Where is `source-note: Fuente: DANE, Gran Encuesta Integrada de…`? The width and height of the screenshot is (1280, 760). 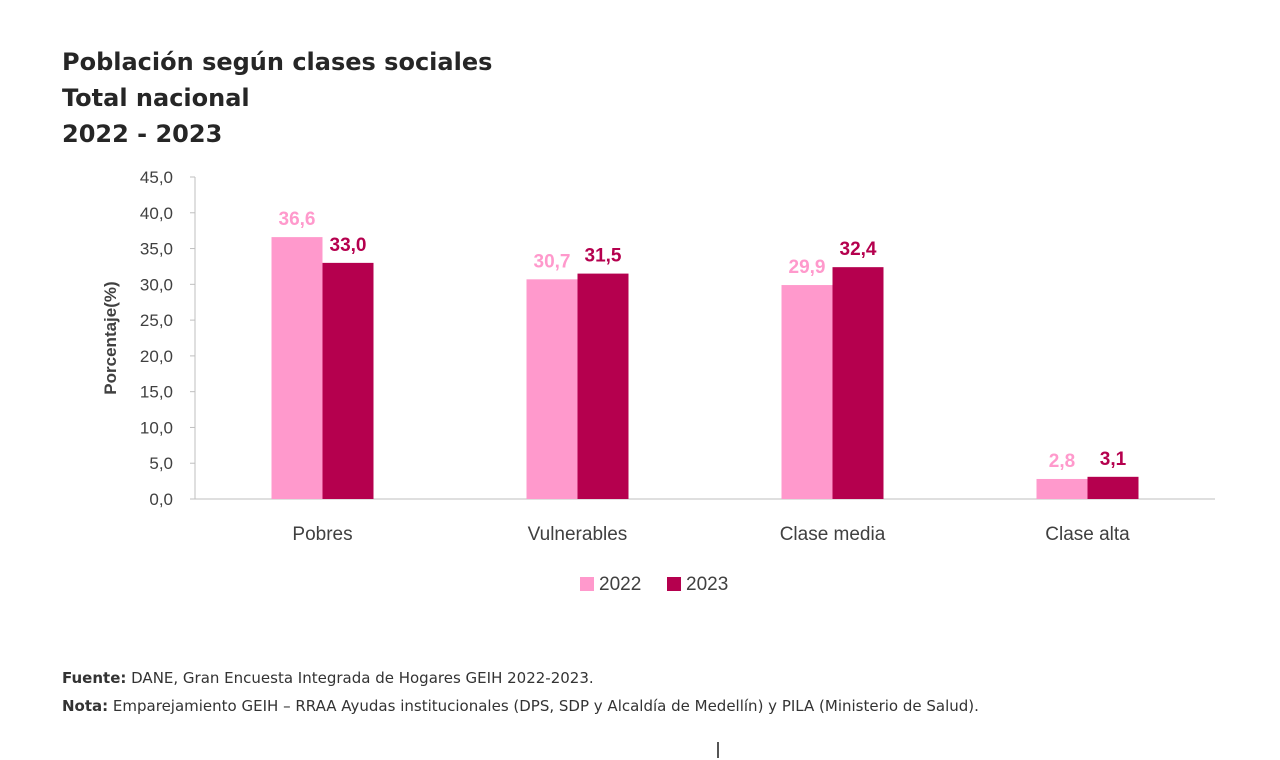 source-note: Fuente: DANE, Gran Encuesta Integrada de… is located at coordinates (520, 678).